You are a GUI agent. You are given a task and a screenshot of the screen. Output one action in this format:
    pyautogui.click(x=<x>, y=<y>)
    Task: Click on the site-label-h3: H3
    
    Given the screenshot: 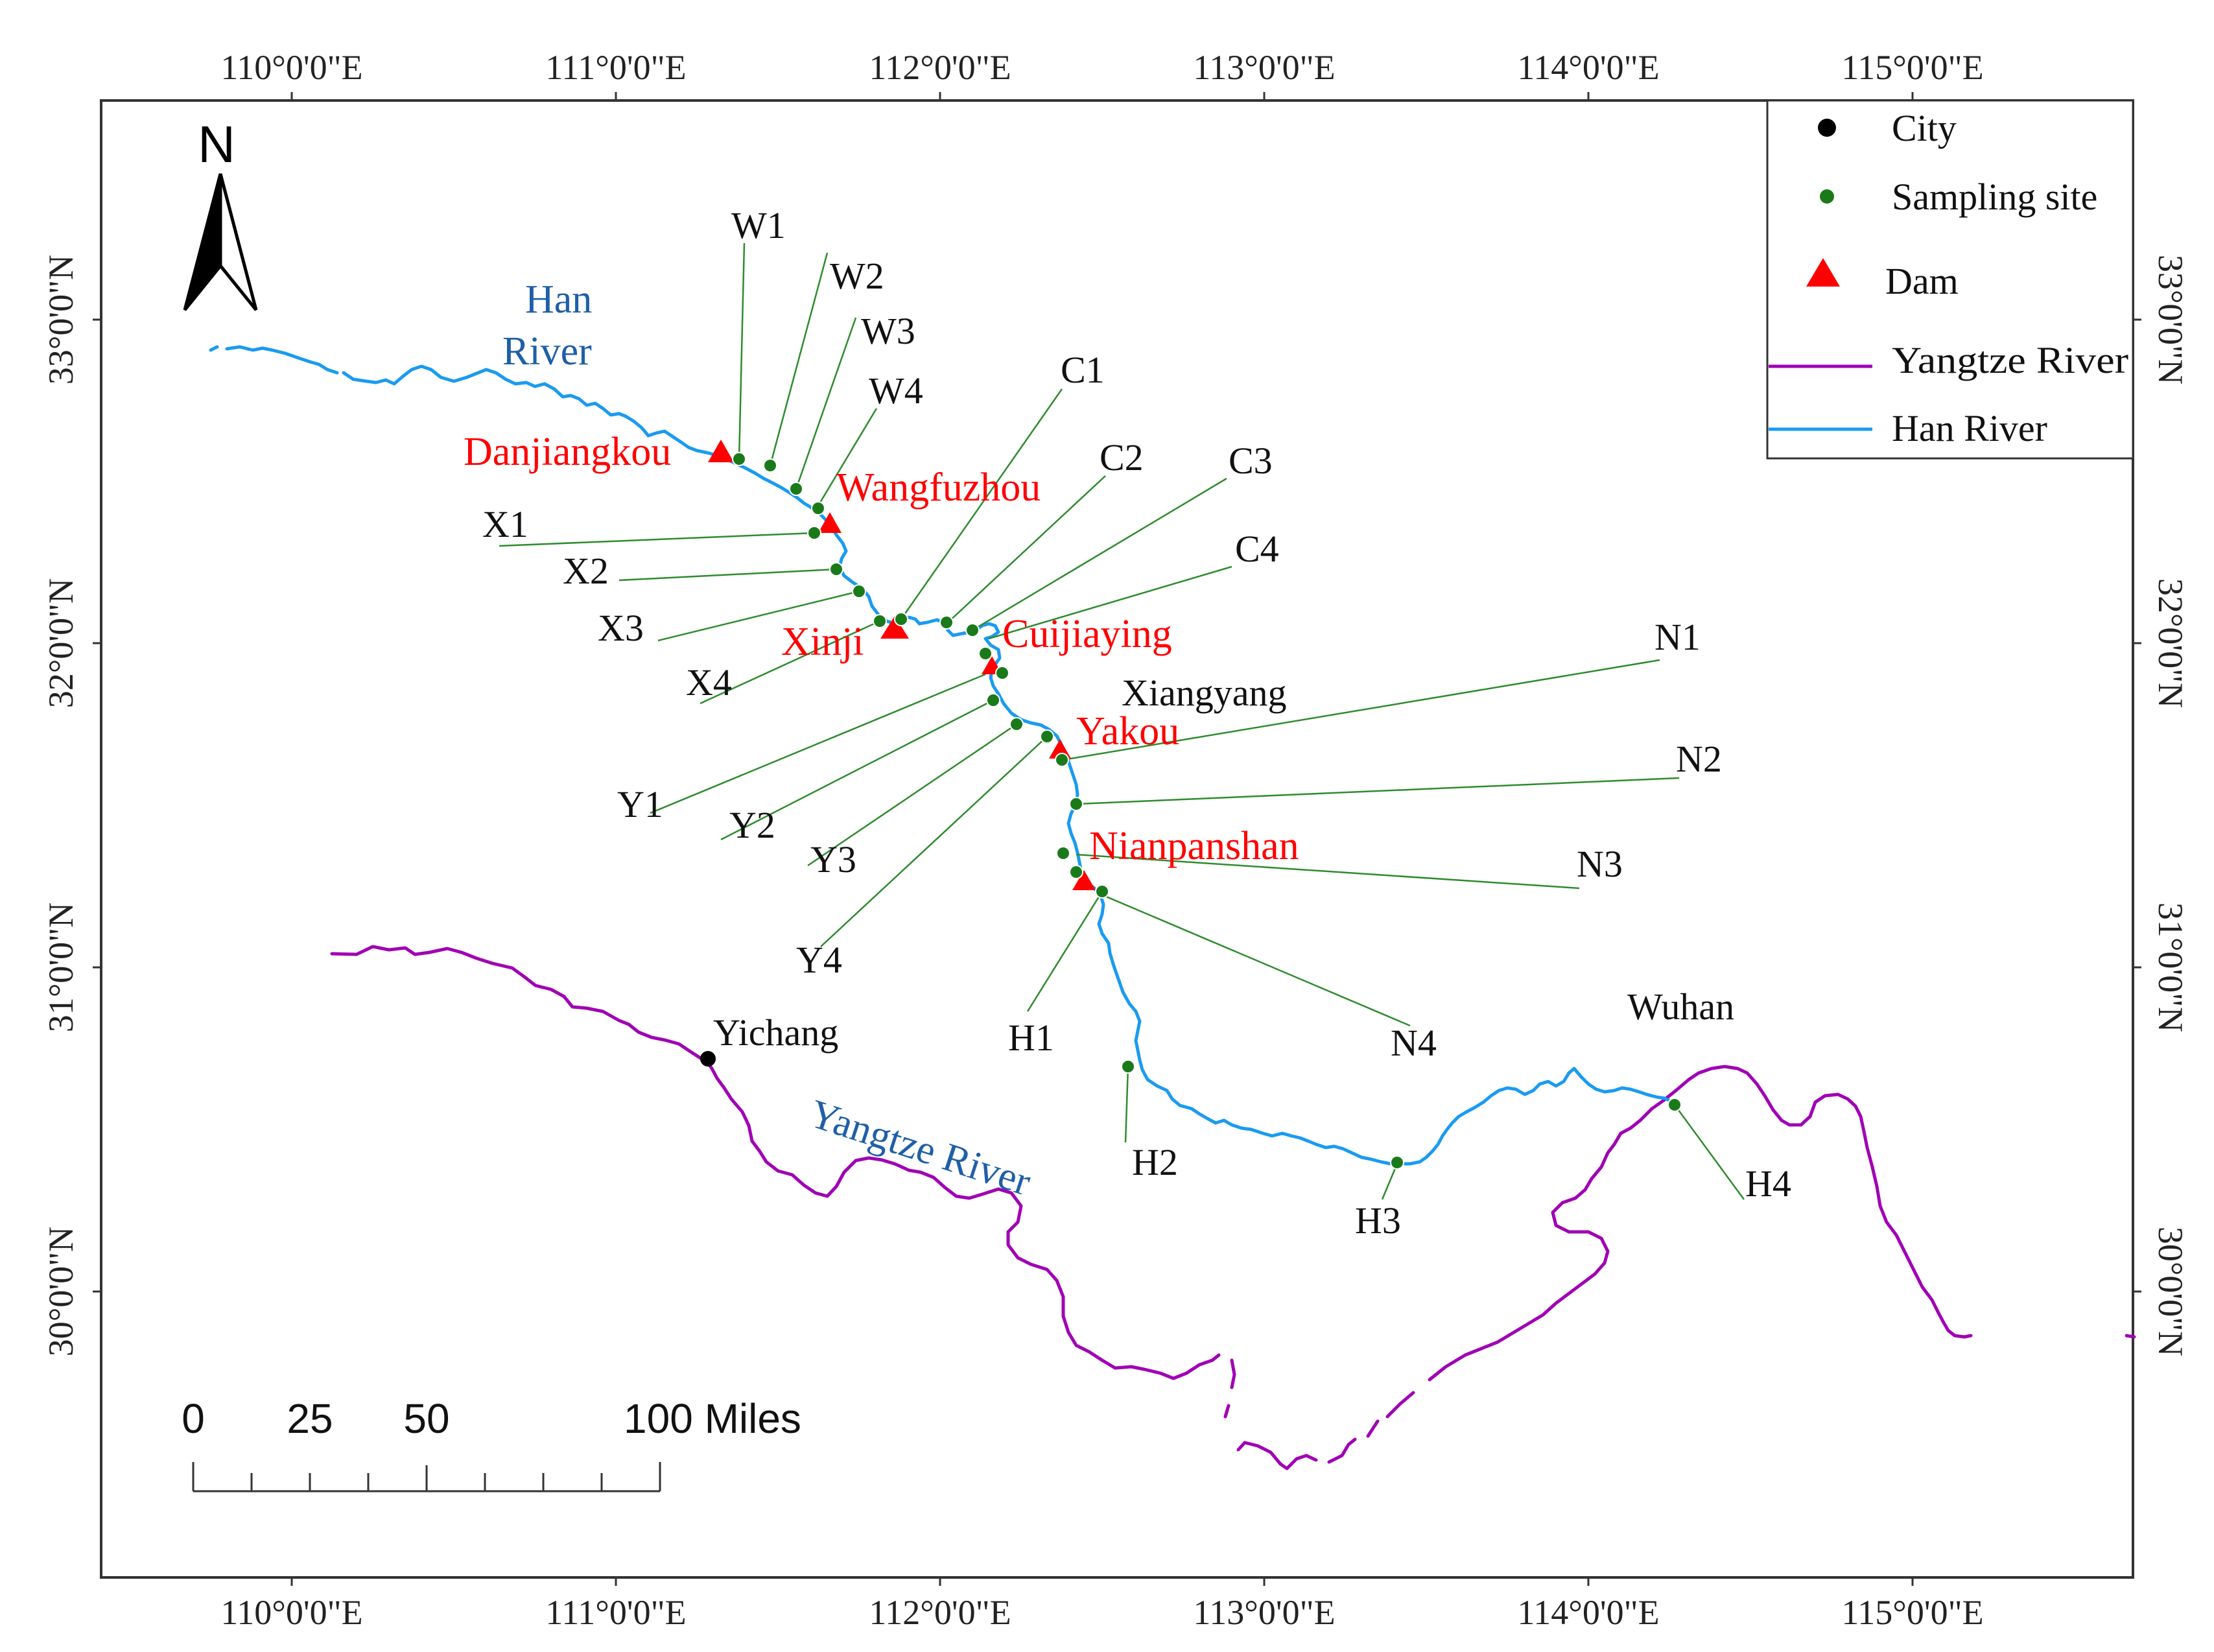 What is the action you would take?
    pyautogui.click(x=1378, y=1220)
    